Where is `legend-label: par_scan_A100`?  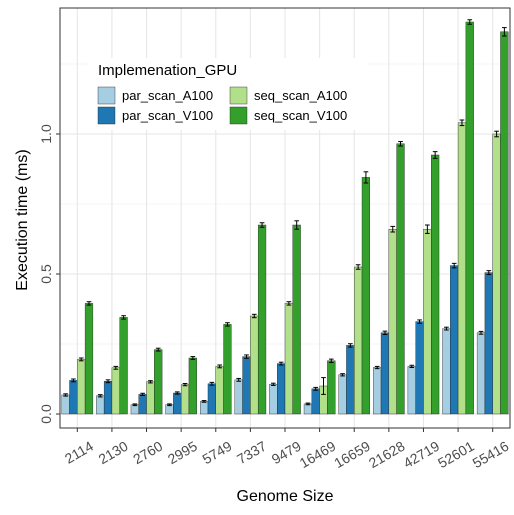
legend-label: par_scan_A100 is located at coordinates (167, 95).